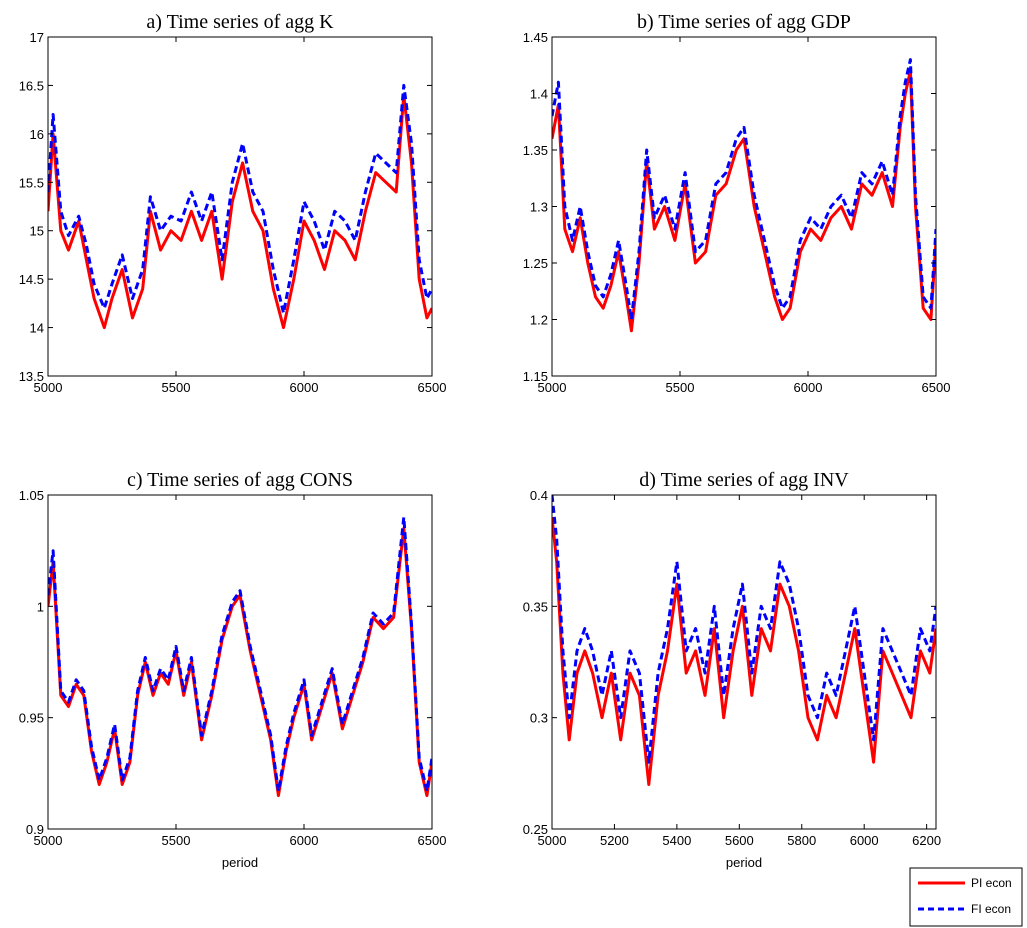 This screenshot has width=1027, height=928. Describe the element at coordinates (991, 909) in the screenshot. I see `legend-fi-label: FI econ` at that location.